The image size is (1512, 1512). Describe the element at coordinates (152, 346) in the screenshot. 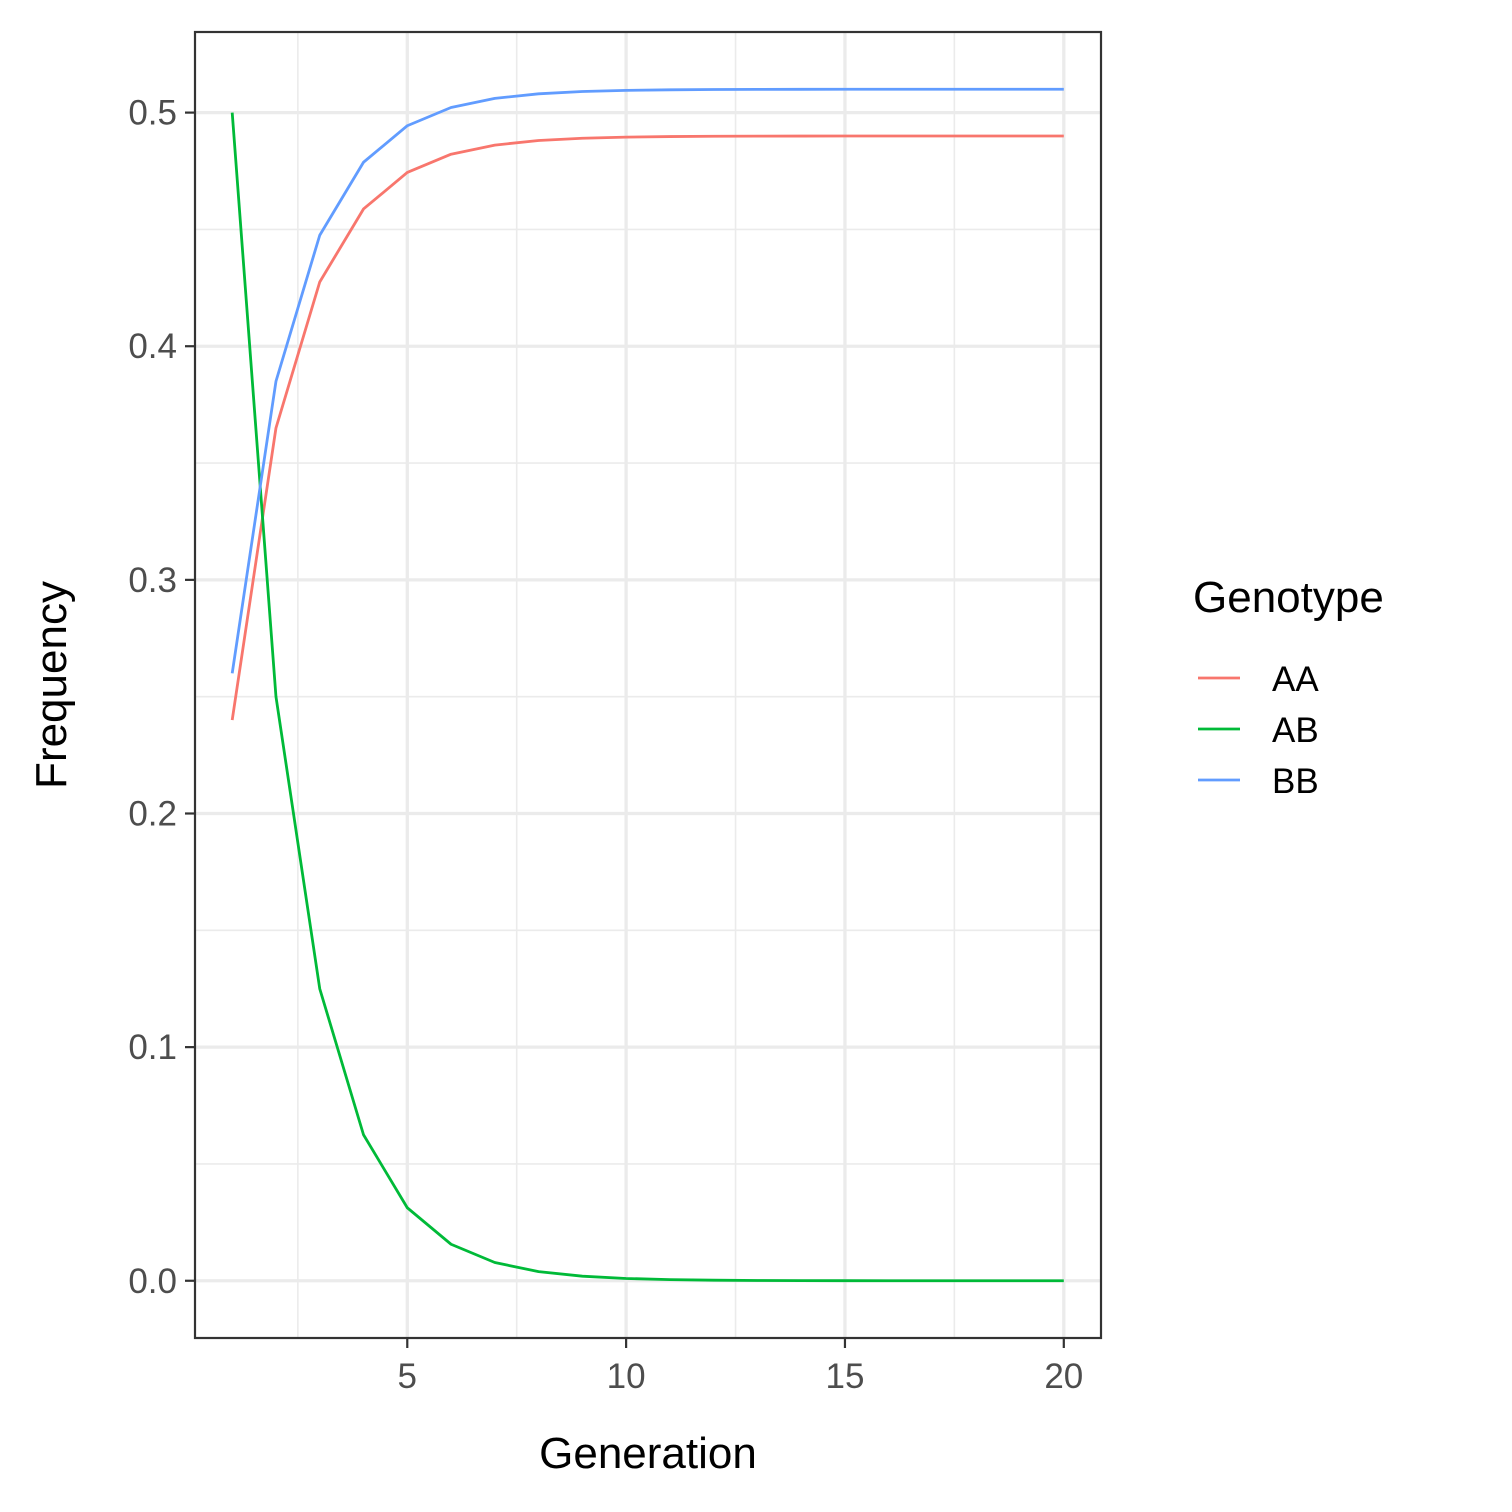

I see `y-tick-label: 0.4` at that location.